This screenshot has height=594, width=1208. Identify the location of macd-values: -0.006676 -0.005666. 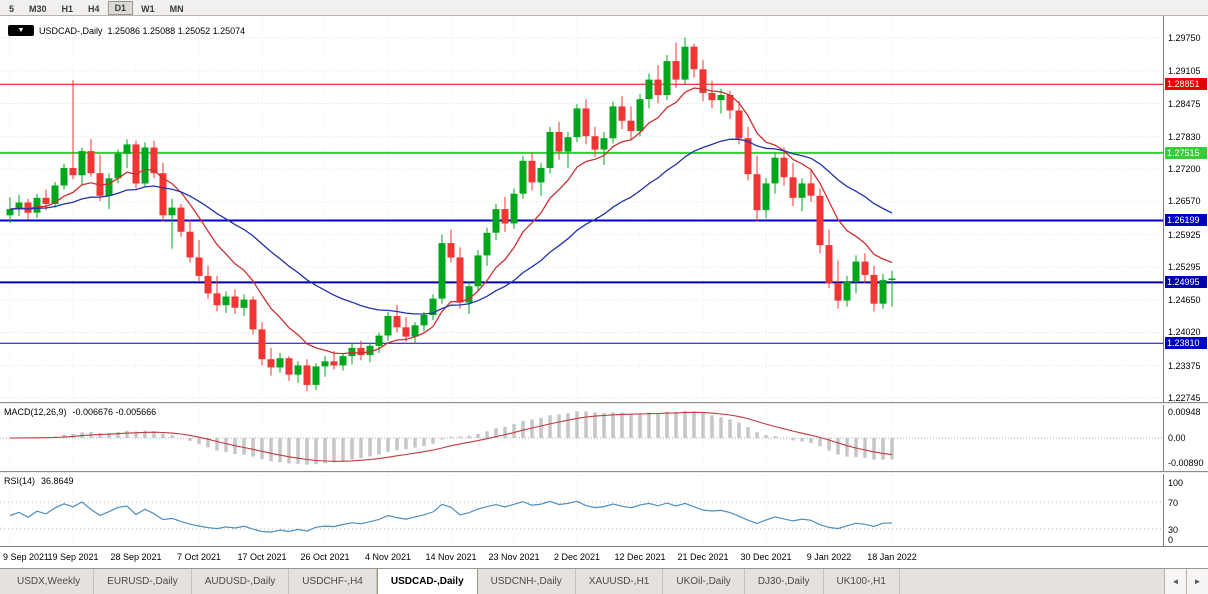
(114, 412).